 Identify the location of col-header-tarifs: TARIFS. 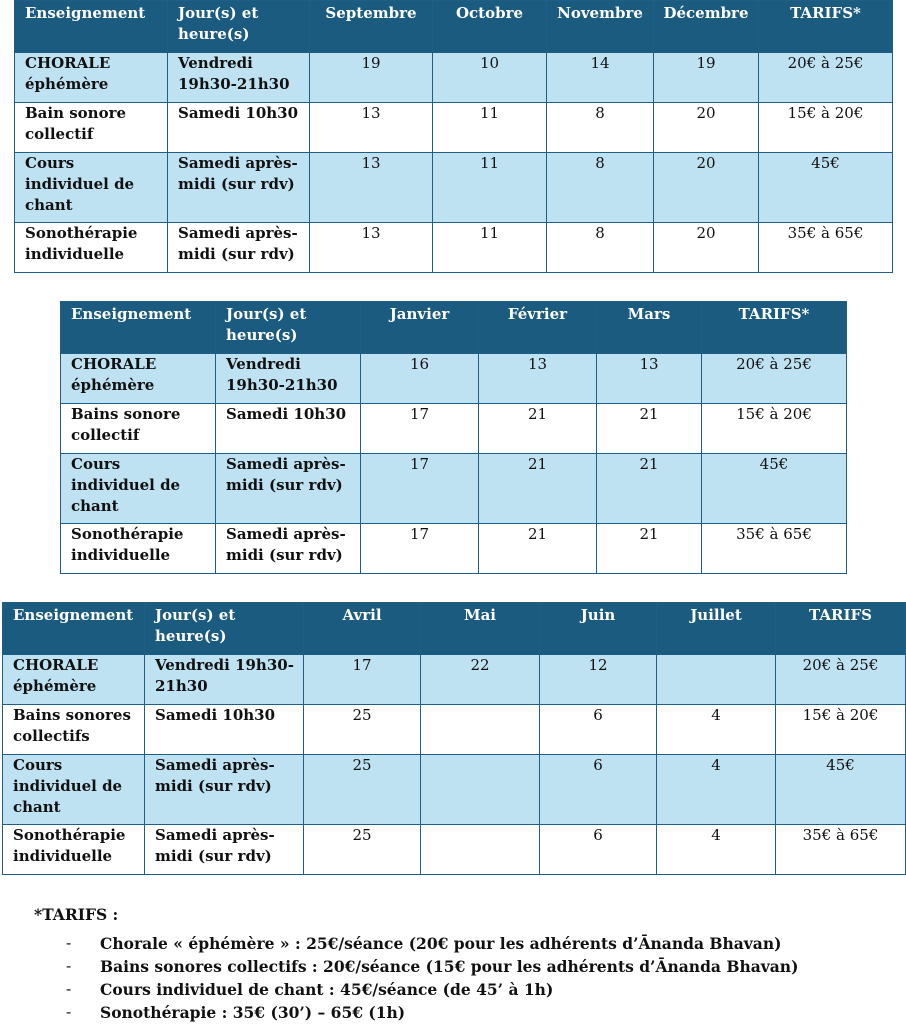
(840, 628).